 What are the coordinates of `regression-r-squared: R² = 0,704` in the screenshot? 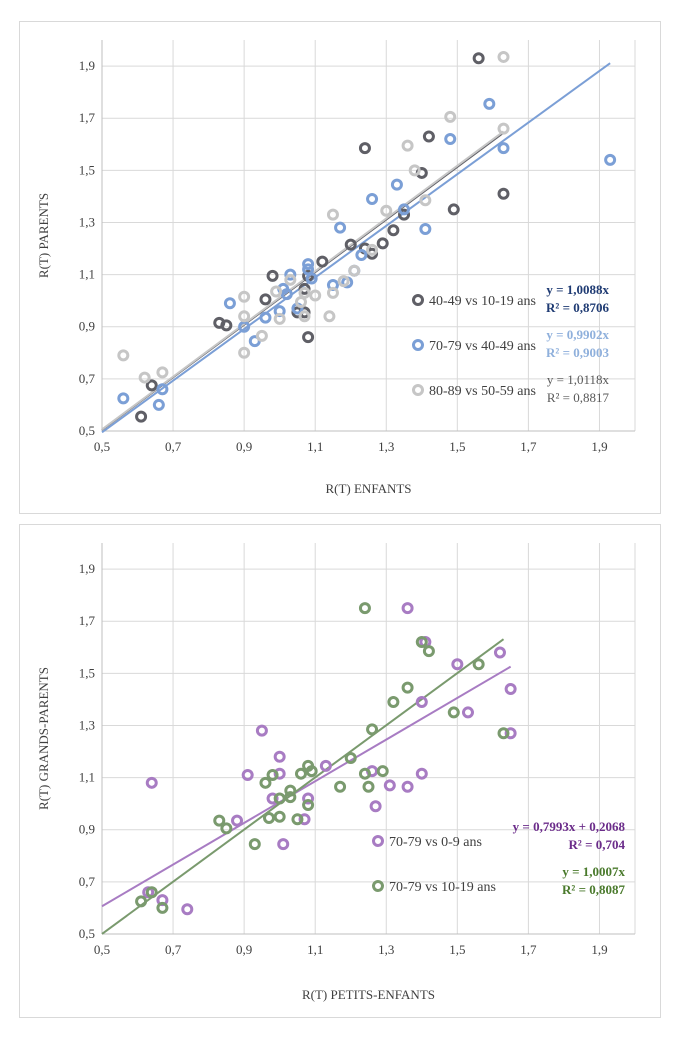 It's located at (597, 844).